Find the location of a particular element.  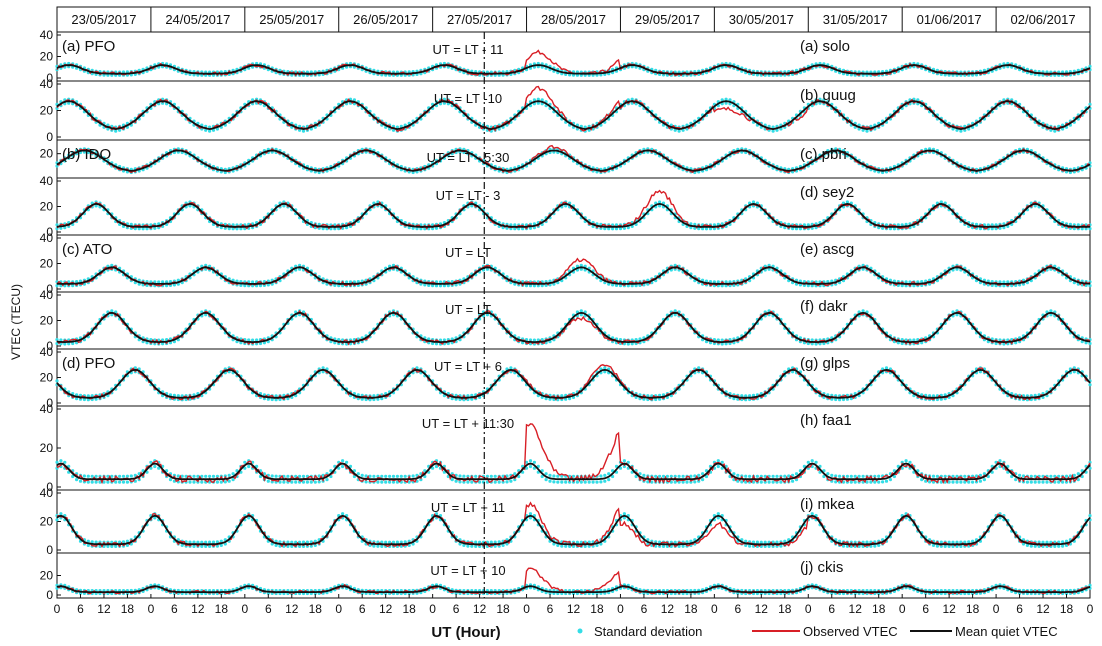

ut-lt-annotation: UT = LT - 11 is located at coordinates (468, 49).